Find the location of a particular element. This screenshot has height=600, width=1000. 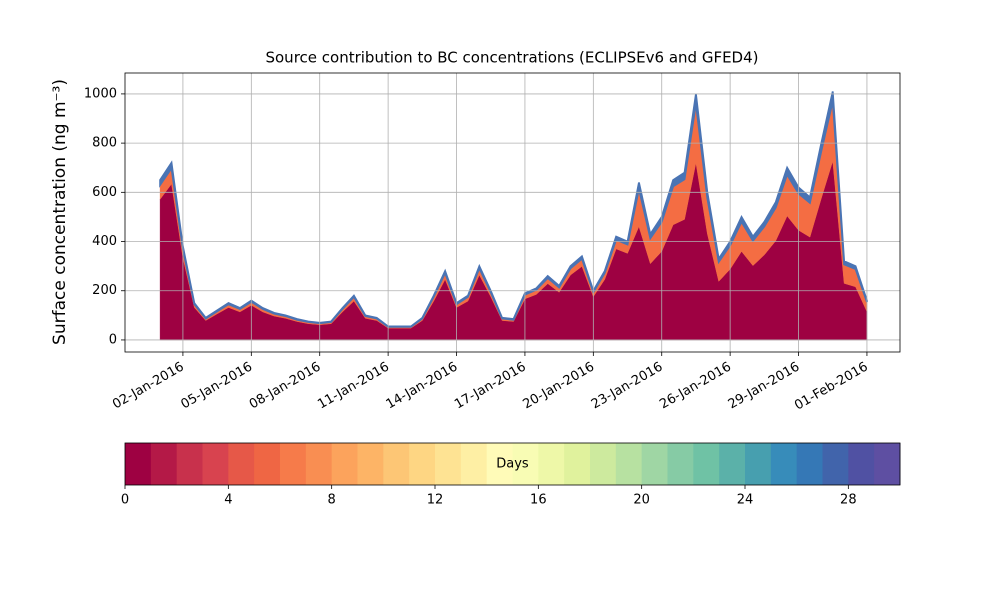

x-tick-label: 29-Jan-2016 is located at coordinates (764, 386).